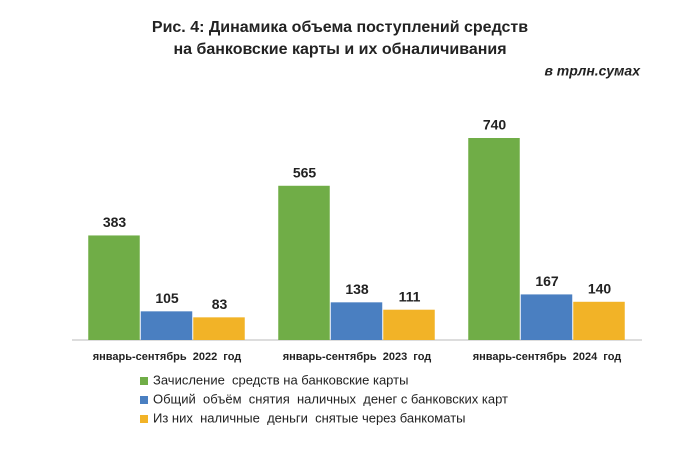 This screenshot has height=458, width=680. What do you see at coordinates (220, 304) in the screenshot?
I see `data-label: 83` at bounding box center [220, 304].